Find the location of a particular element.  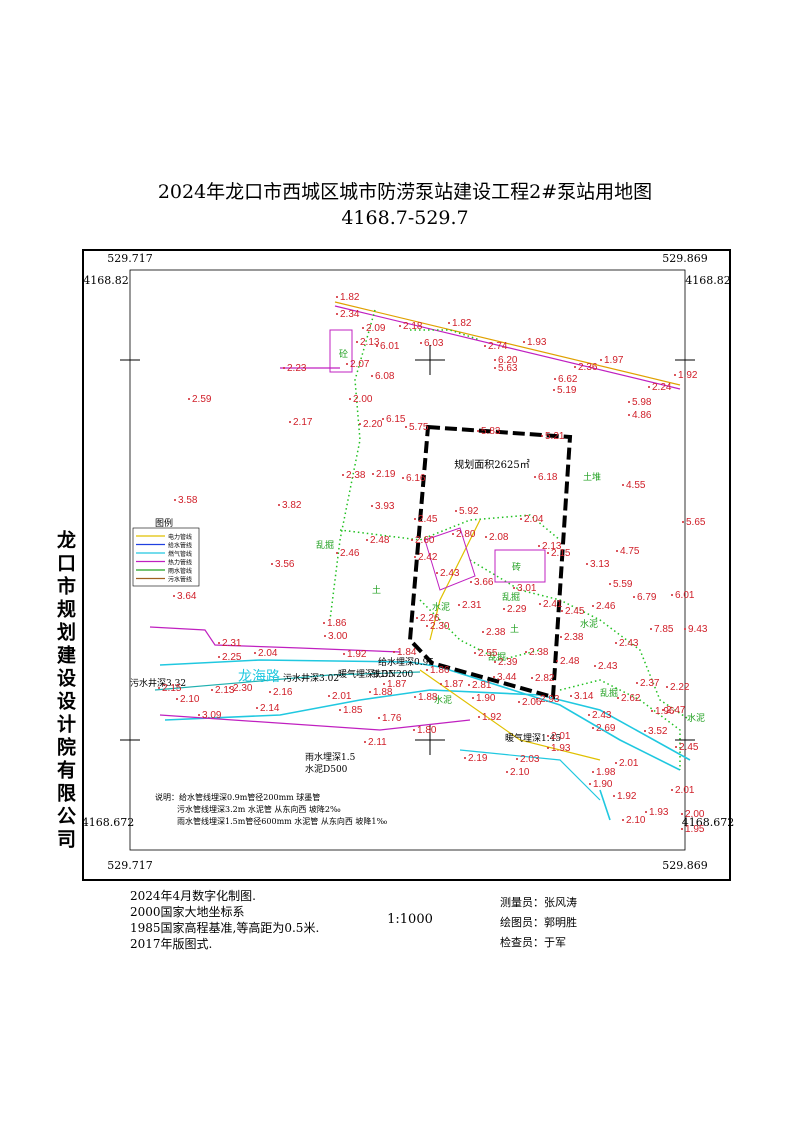

spot-height: 3.93 is located at coordinates (385, 506).